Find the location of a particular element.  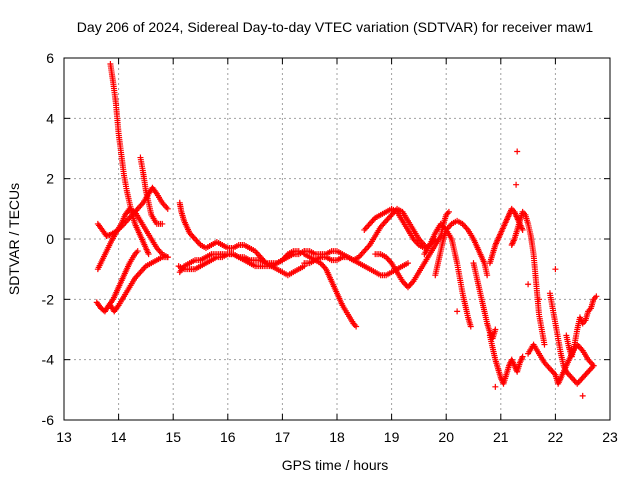

x-tick-label: 20 is located at coordinates (446, 437).